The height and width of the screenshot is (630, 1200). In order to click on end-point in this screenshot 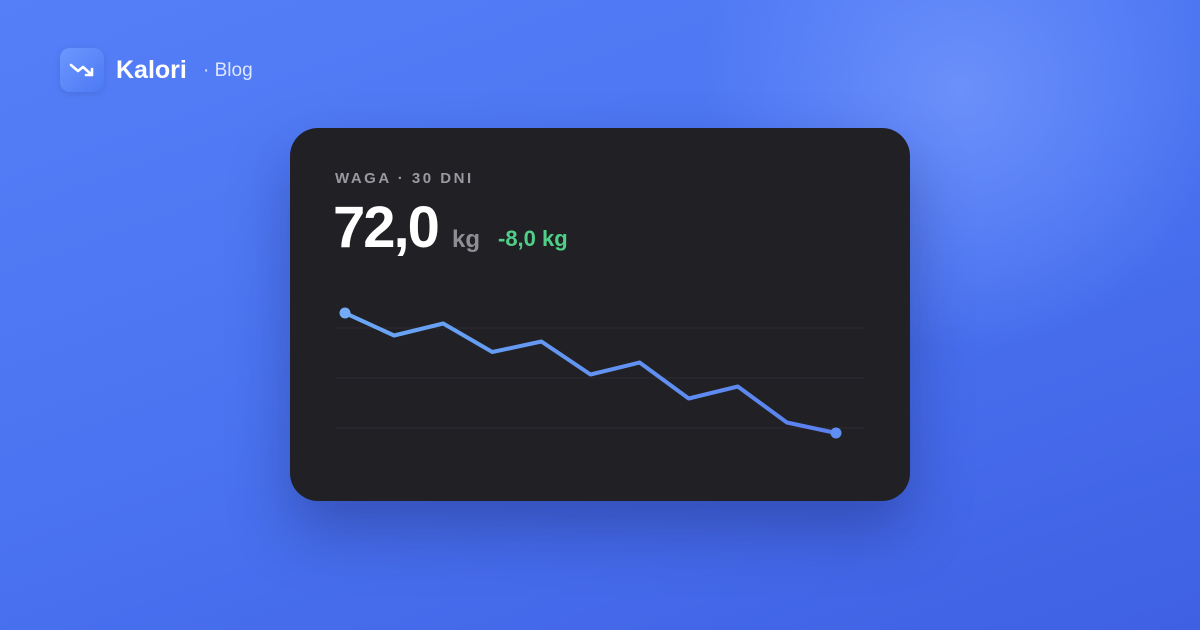, I will do `click(836, 433)`.